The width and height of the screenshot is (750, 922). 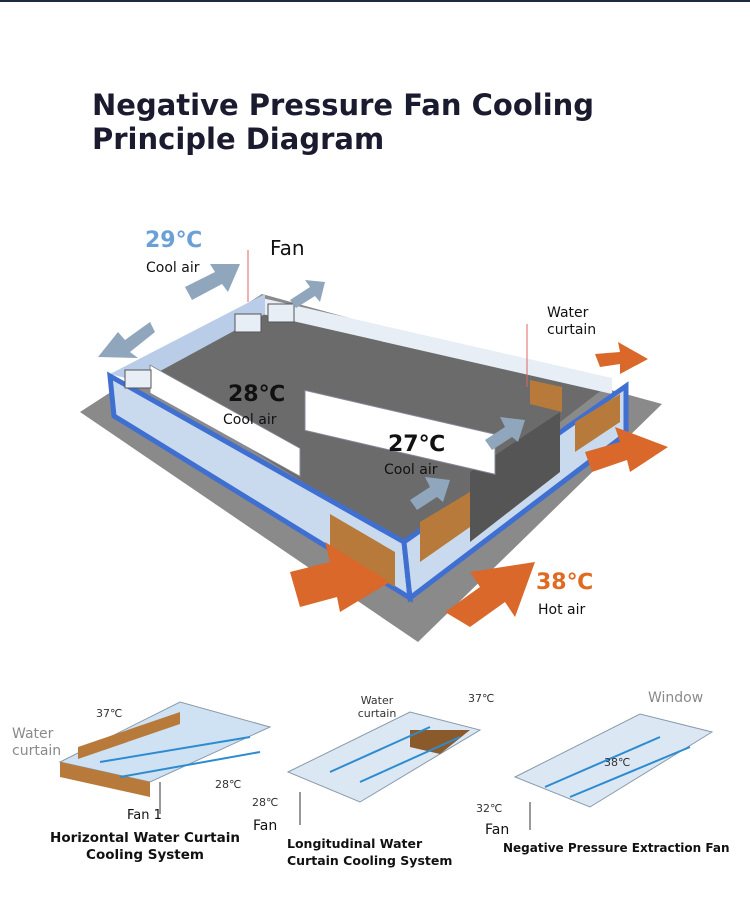 What do you see at coordinates (562, 610) in the screenshot?
I see `air: Hot air` at bounding box center [562, 610].